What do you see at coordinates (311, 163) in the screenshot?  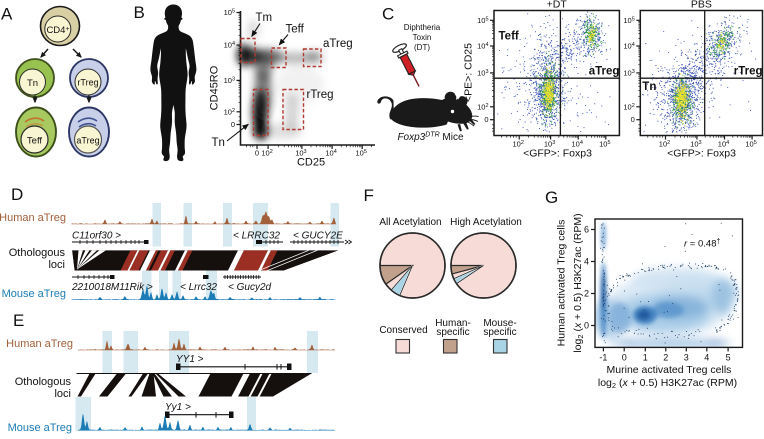 I see `svg-text: CD25` at bounding box center [311, 163].